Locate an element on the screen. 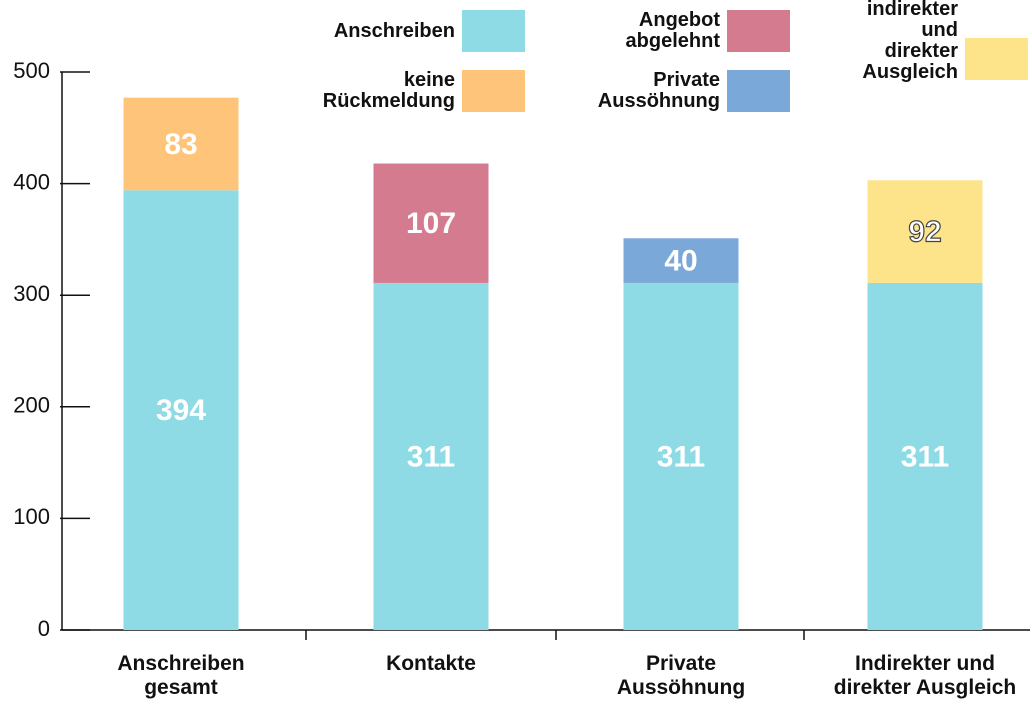 This screenshot has width=1032, height=709. data-label: 40 is located at coordinates (680, 261).